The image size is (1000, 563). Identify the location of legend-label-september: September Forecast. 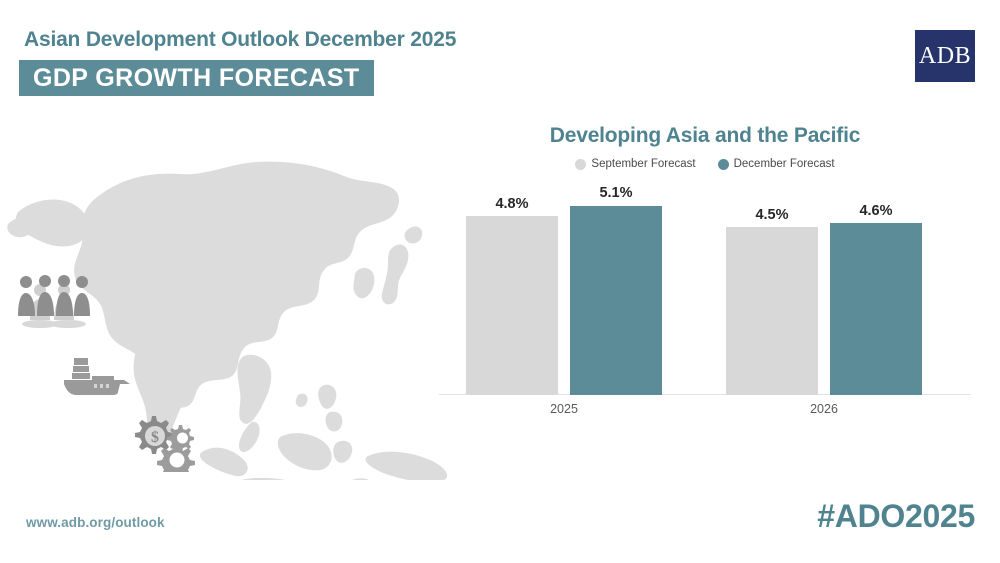
(643, 164).